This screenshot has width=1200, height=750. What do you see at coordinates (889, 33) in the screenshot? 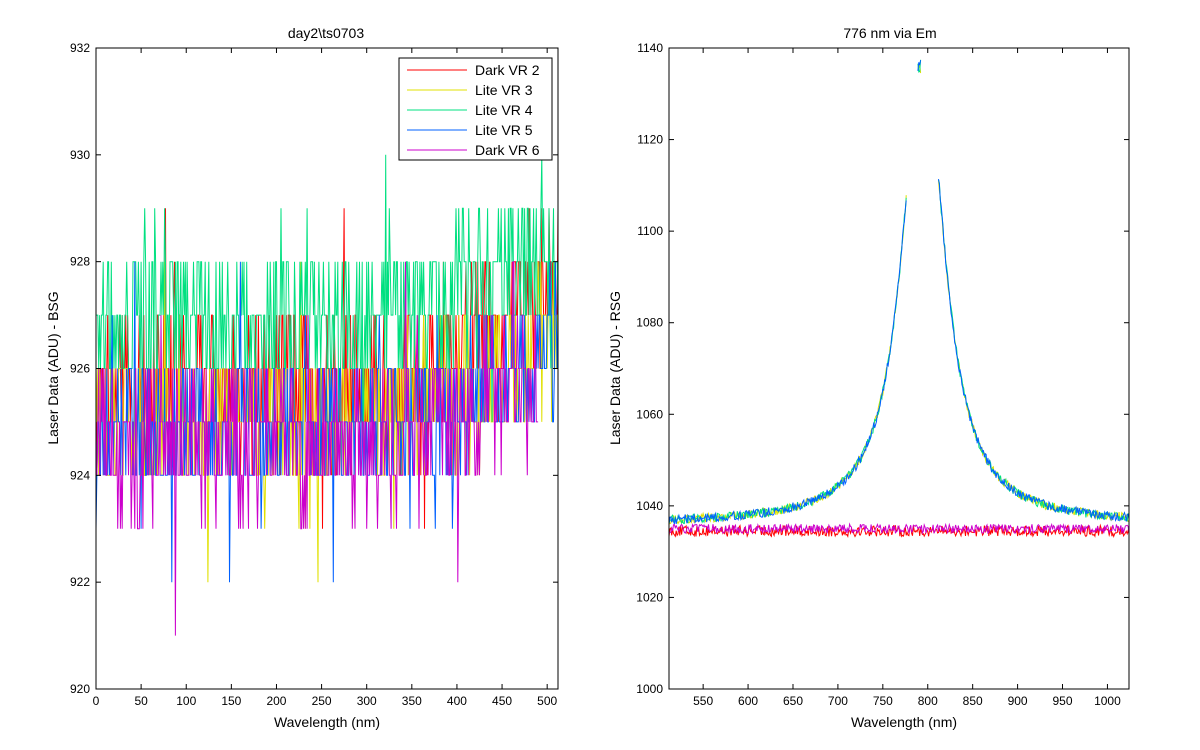
I see `chart-right-title: 776 nm via Em` at bounding box center [889, 33].